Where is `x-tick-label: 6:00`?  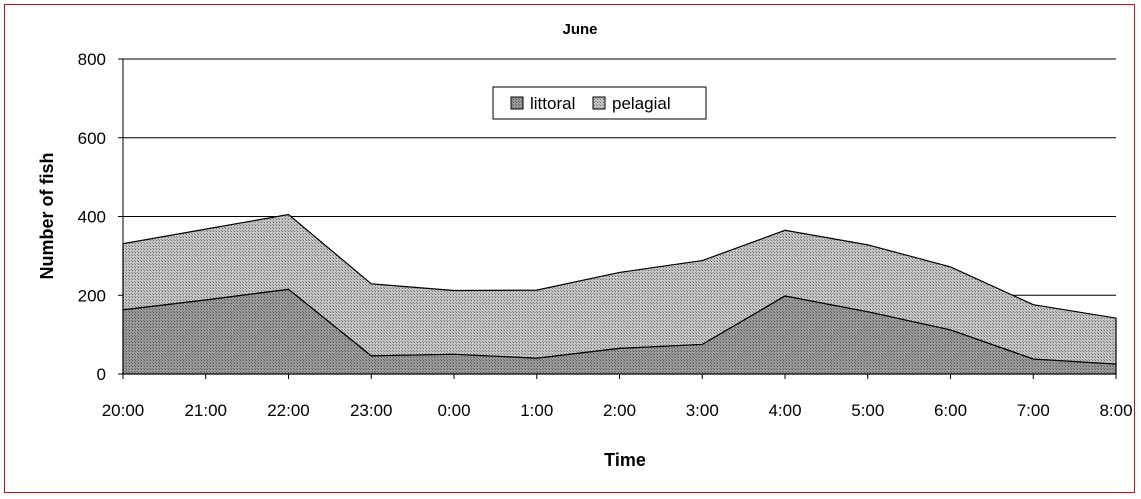
x-tick-label: 6:00 is located at coordinates (950, 410).